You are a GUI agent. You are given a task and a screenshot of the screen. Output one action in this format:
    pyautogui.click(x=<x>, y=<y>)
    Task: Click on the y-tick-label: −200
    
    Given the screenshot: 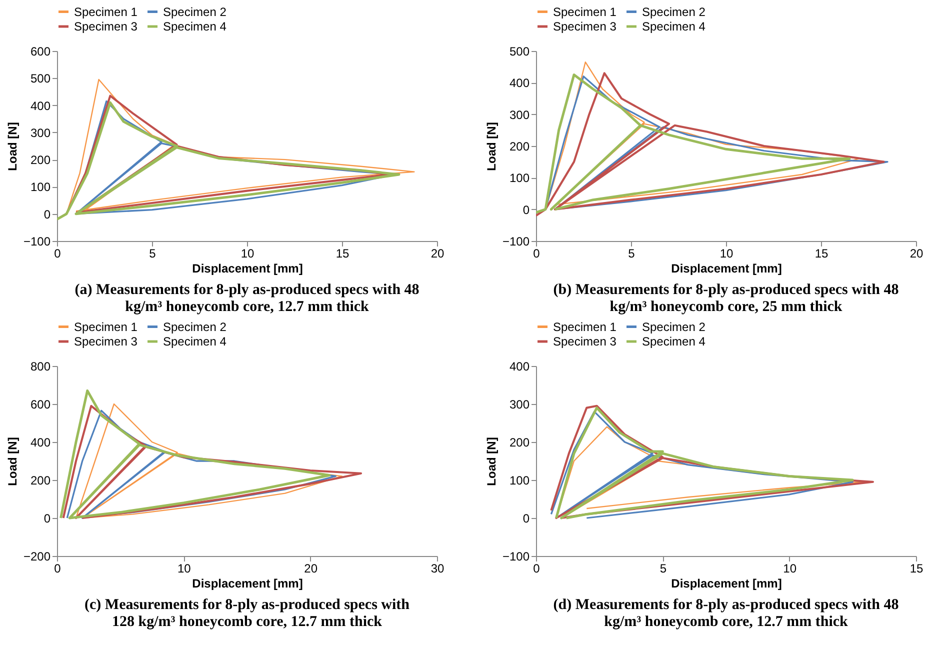 What is the action you would take?
    pyautogui.click(x=37, y=557)
    